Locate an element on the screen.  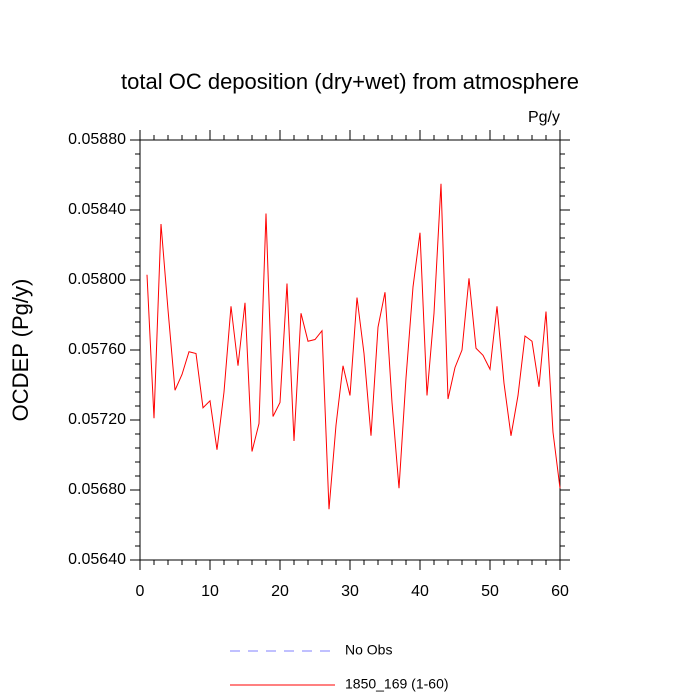
x-tick-label: 30 is located at coordinates (350, 591).